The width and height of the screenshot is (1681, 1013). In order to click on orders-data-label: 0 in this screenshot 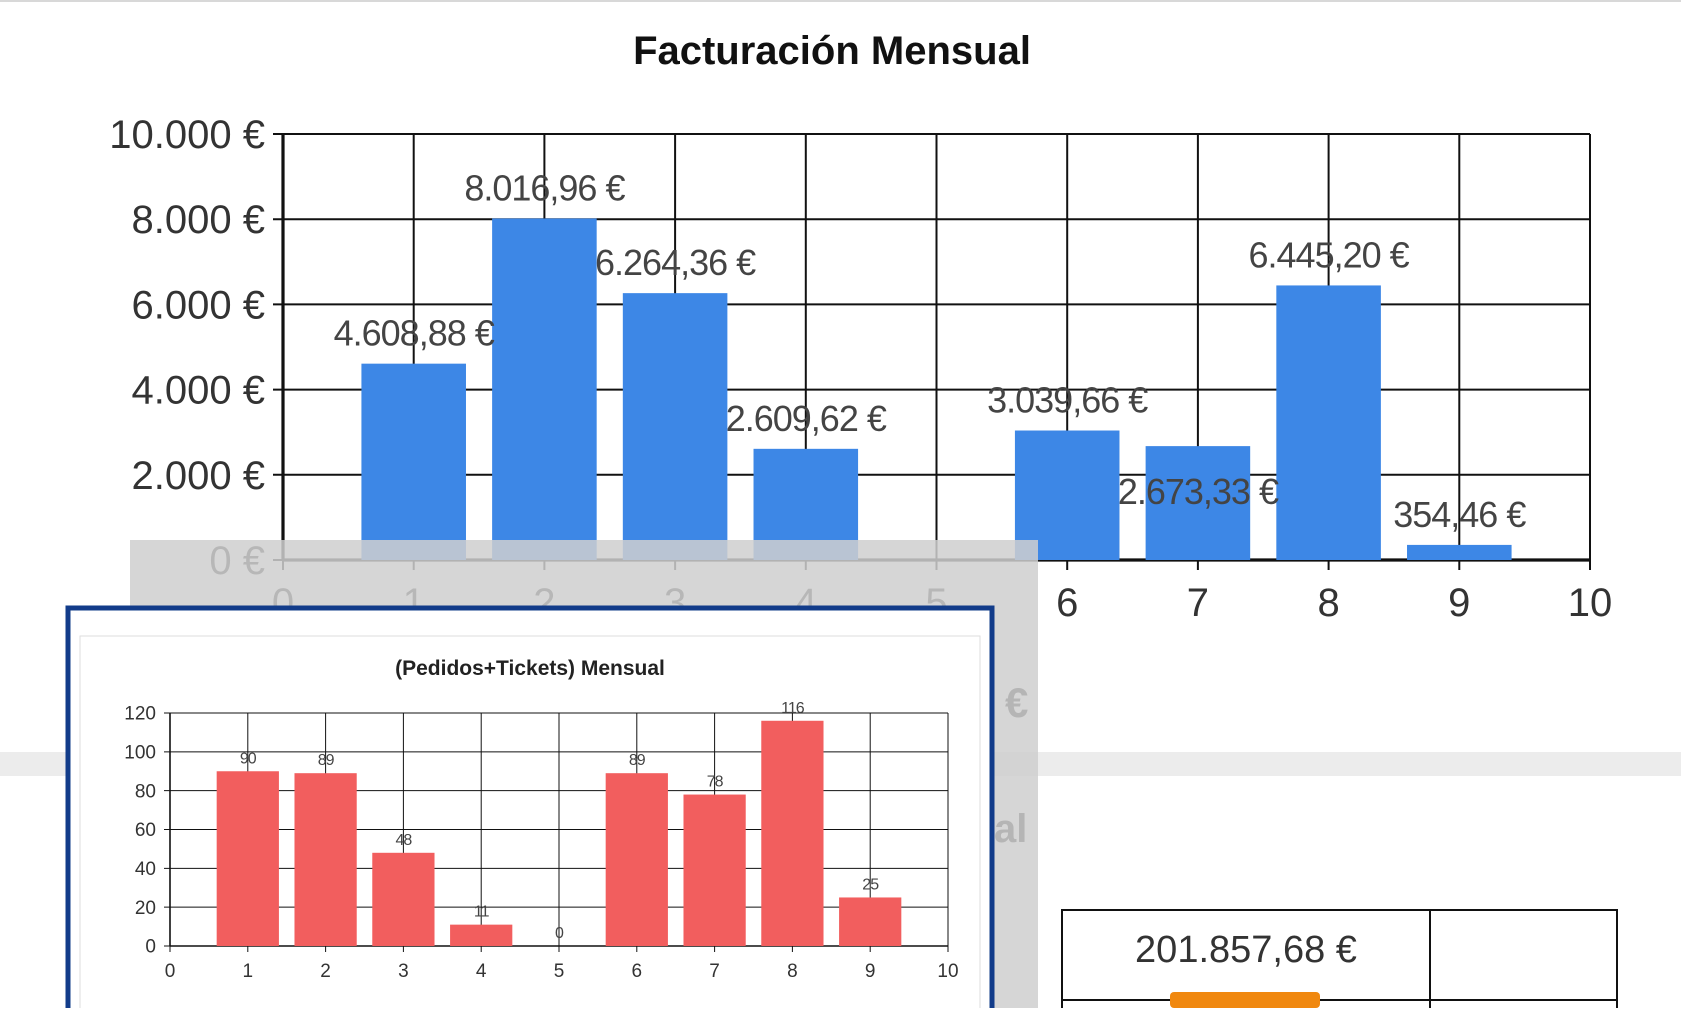, I will do `click(559, 933)`.